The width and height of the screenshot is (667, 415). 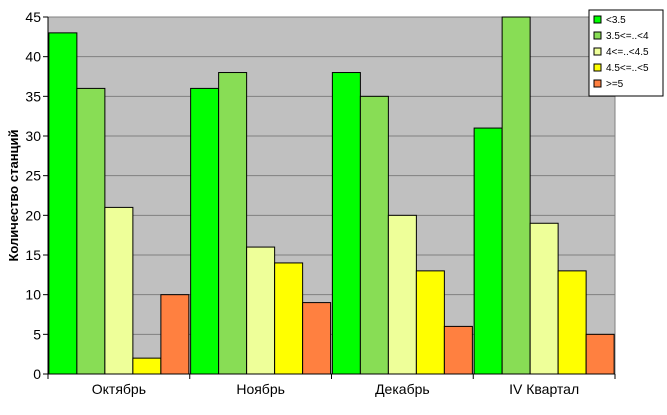 What do you see at coordinates (331, 385) in the screenshot?
I see `x-axis-labels: Октябрь Ноябрь Декабрь IV Квартал` at bounding box center [331, 385].